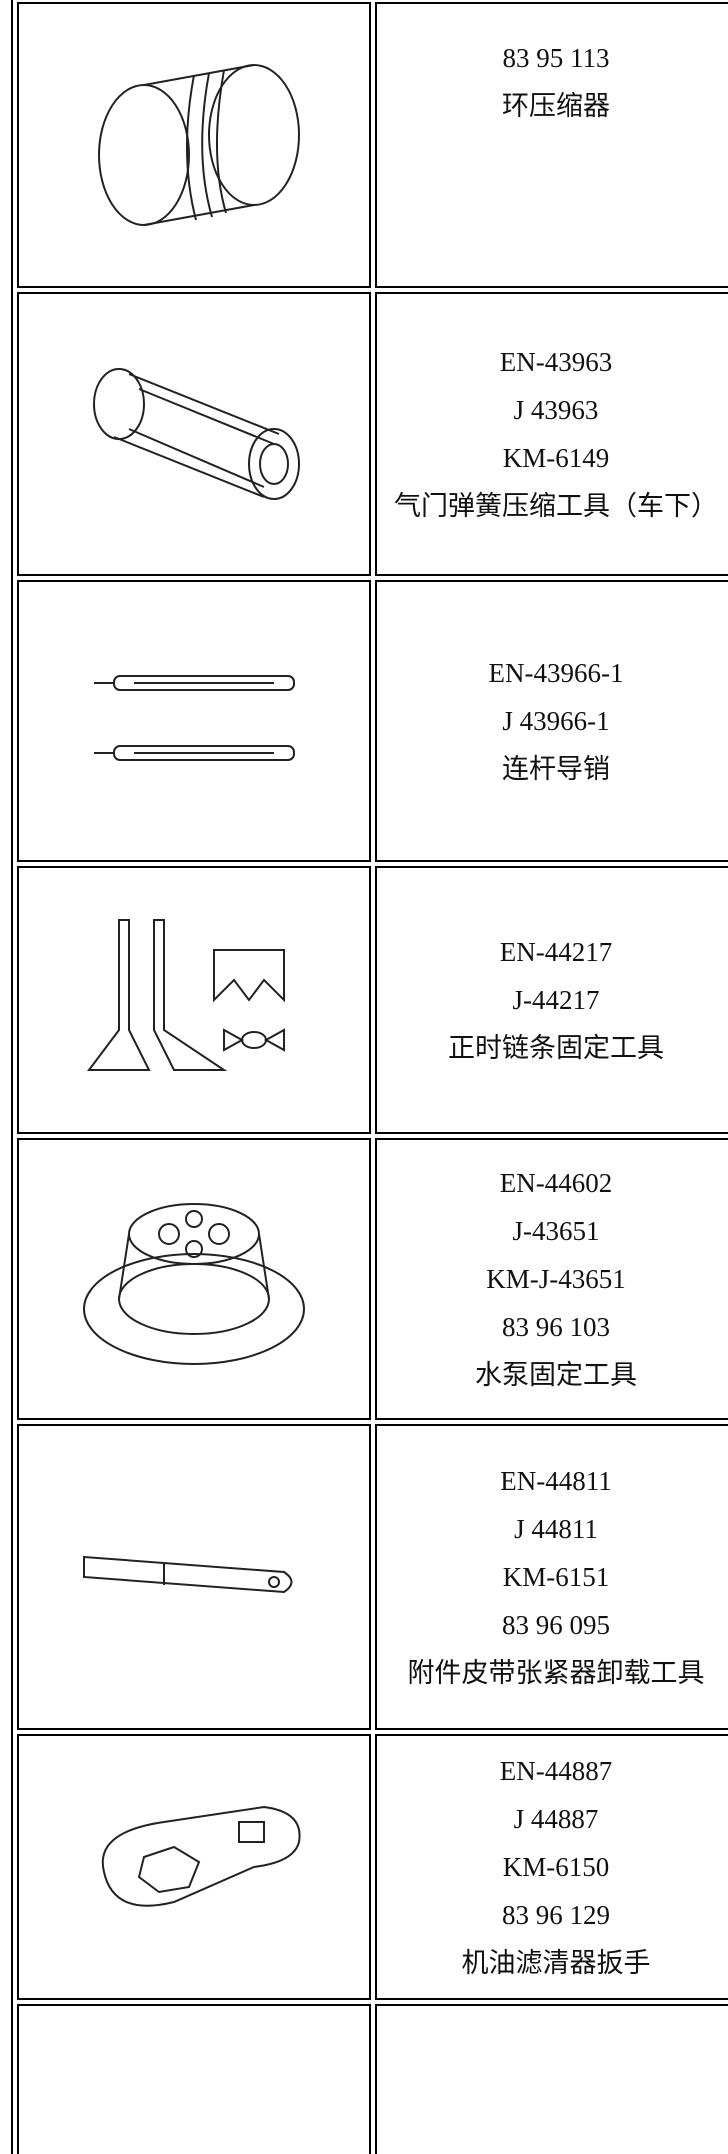 This screenshot has height=2154, width=728. Describe the element at coordinates (556, 1577) in the screenshot. I see `tool-text: KM-6151` at that location.